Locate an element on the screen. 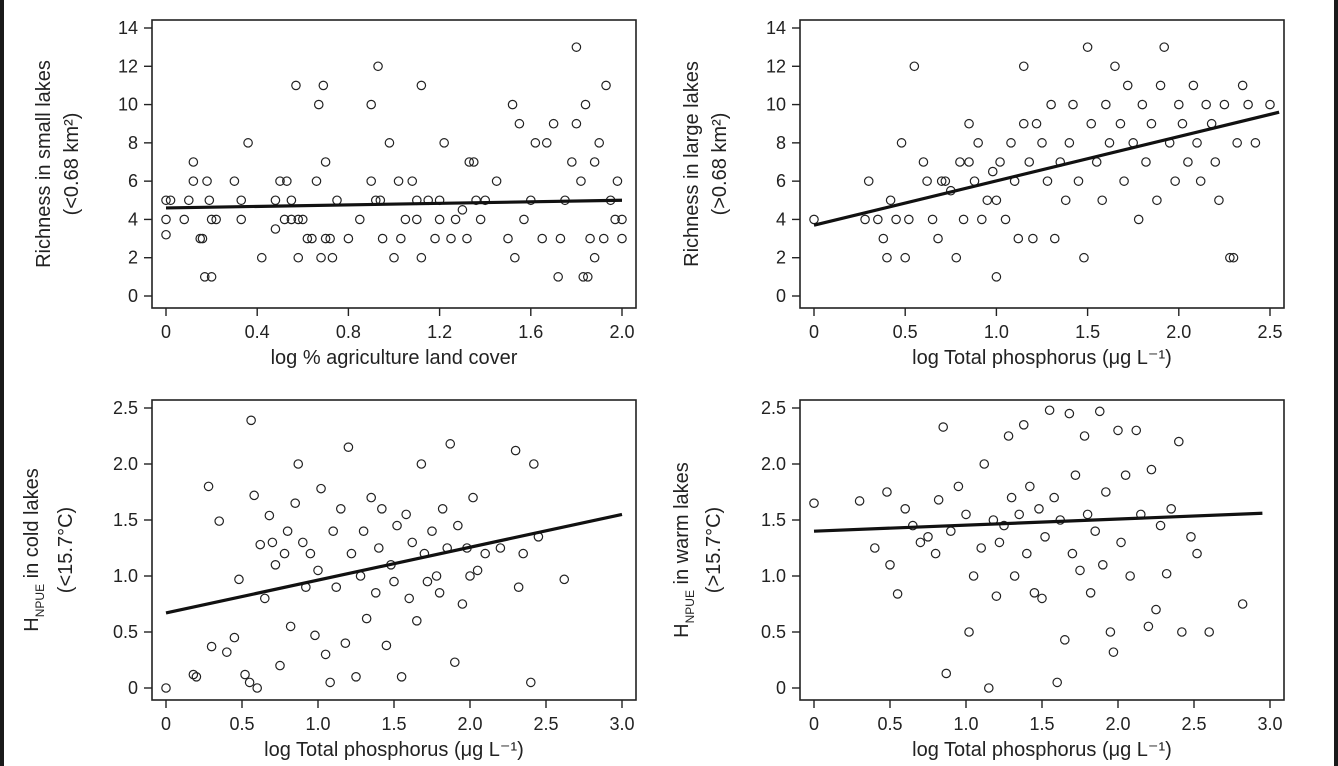 The width and height of the screenshot is (1338, 766). y-tick-label: 4 is located at coordinates (133, 219).